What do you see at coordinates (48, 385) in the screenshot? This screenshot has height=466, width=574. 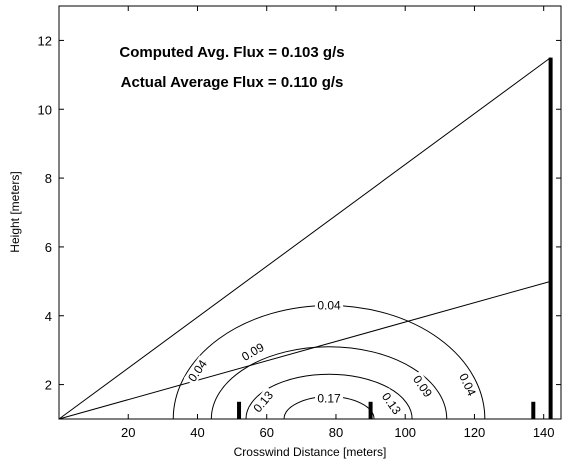 I see `y-tick-label: 2` at bounding box center [48, 385].